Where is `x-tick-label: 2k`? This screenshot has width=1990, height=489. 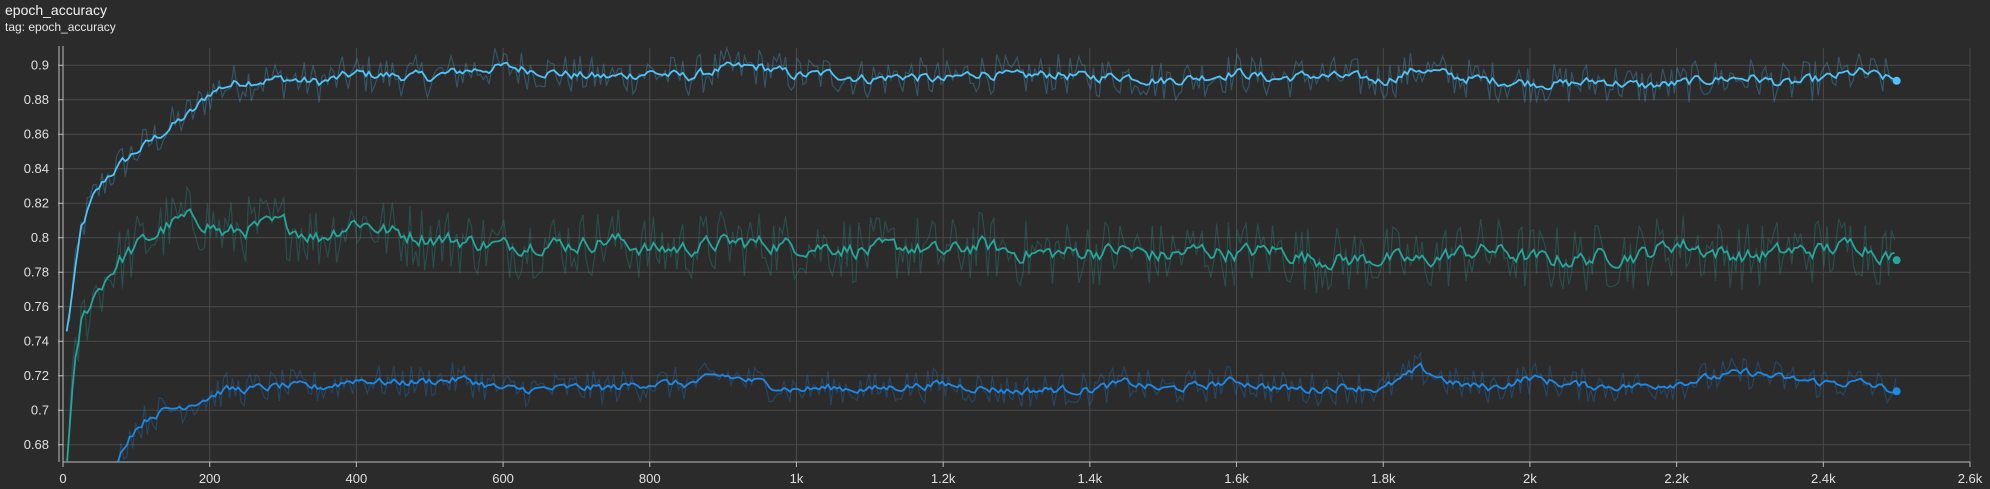
x-tick-label: 2k is located at coordinates (1530, 478).